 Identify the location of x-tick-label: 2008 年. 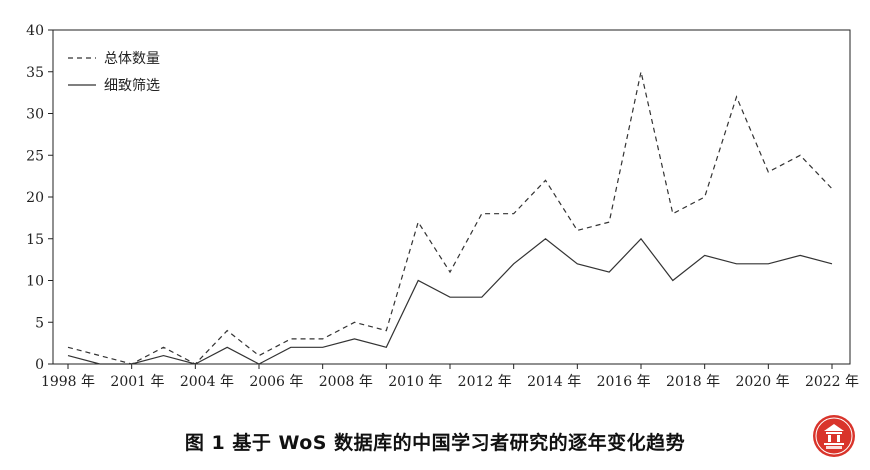
(346, 382).